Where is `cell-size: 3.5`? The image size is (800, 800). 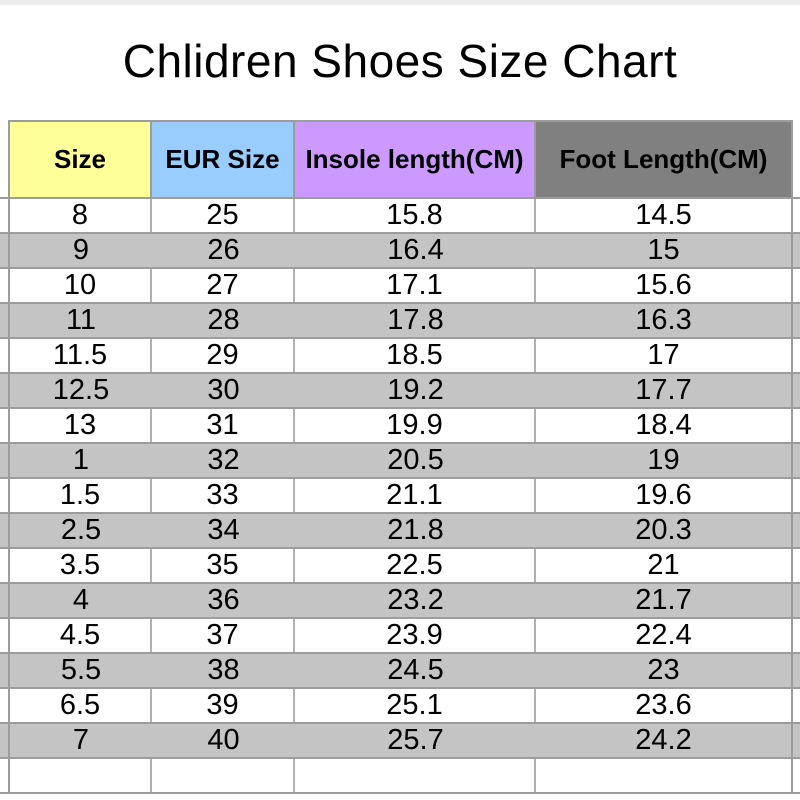
cell-size: 3.5 is located at coordinates (81, 565).